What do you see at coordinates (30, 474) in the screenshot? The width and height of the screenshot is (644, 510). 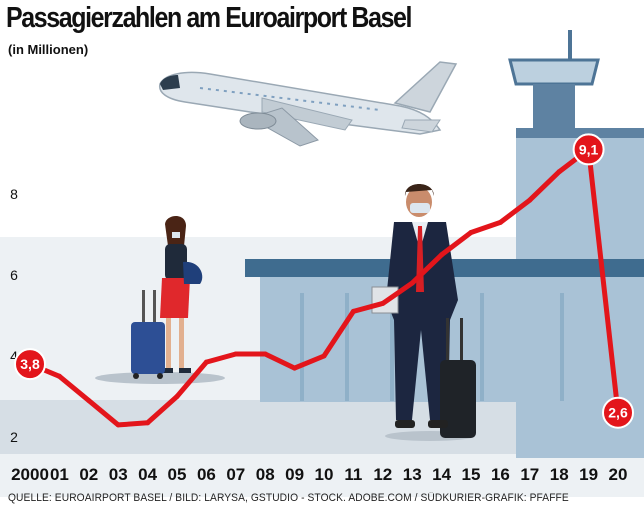 I see `x-tick-label: 2000` at bounding box center [30, 474].